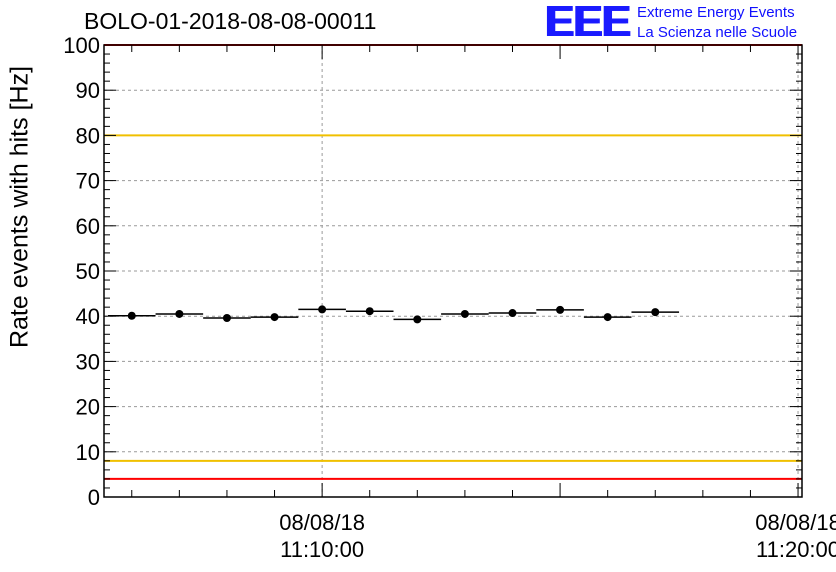 Image resolution: width=836 pixels, height=572 pixels. What do you see at coordinates (88, 135) in the screenshot?
I see `y-tick-label: 80` at bounding box center [88, 135].